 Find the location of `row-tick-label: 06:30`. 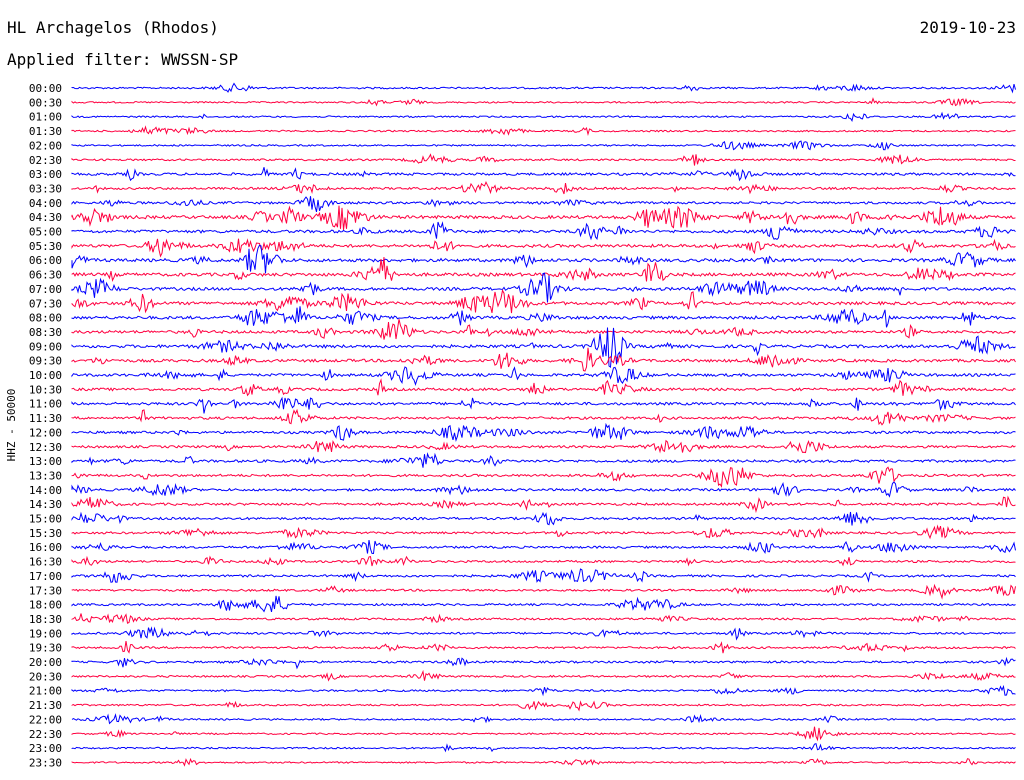

row-tick-label: 06:30 is located at coordinates (45, 275).